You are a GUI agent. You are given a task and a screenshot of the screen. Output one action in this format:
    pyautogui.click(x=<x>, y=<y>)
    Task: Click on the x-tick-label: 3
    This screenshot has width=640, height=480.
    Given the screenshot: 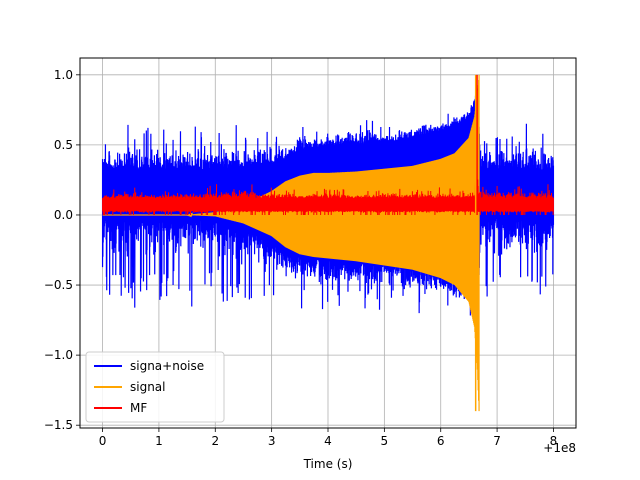 What is the action you would take?
    pyautogui.click(x=272, y=441)
    